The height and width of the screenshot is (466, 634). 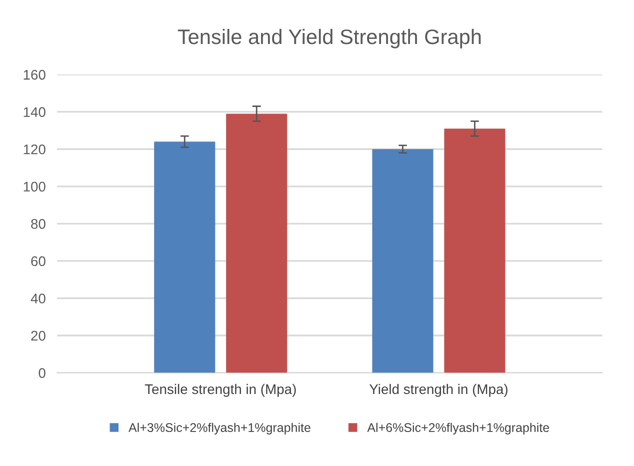 What do you see at coordinates (329, 38) in the screenshot?
I see `chart-title: Tensile and Yield Strength Graph` at bounding box center [329, 38].